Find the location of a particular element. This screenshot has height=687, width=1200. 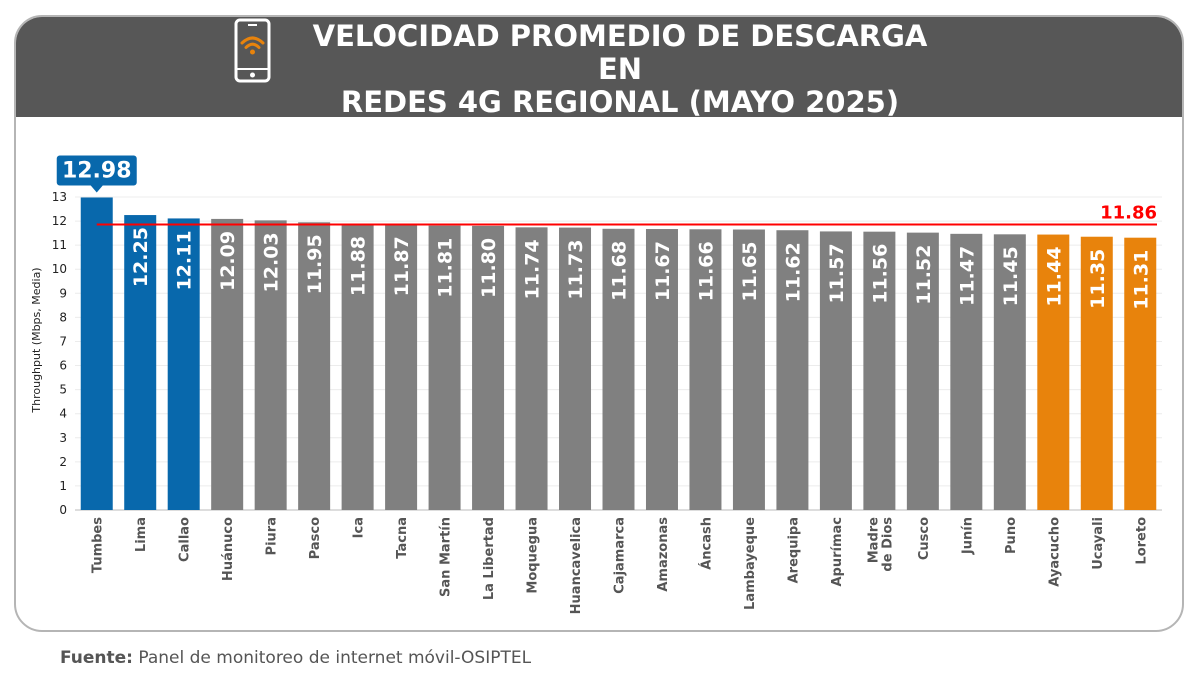

data-label: 11.62 is located at coordinates (793, 272).